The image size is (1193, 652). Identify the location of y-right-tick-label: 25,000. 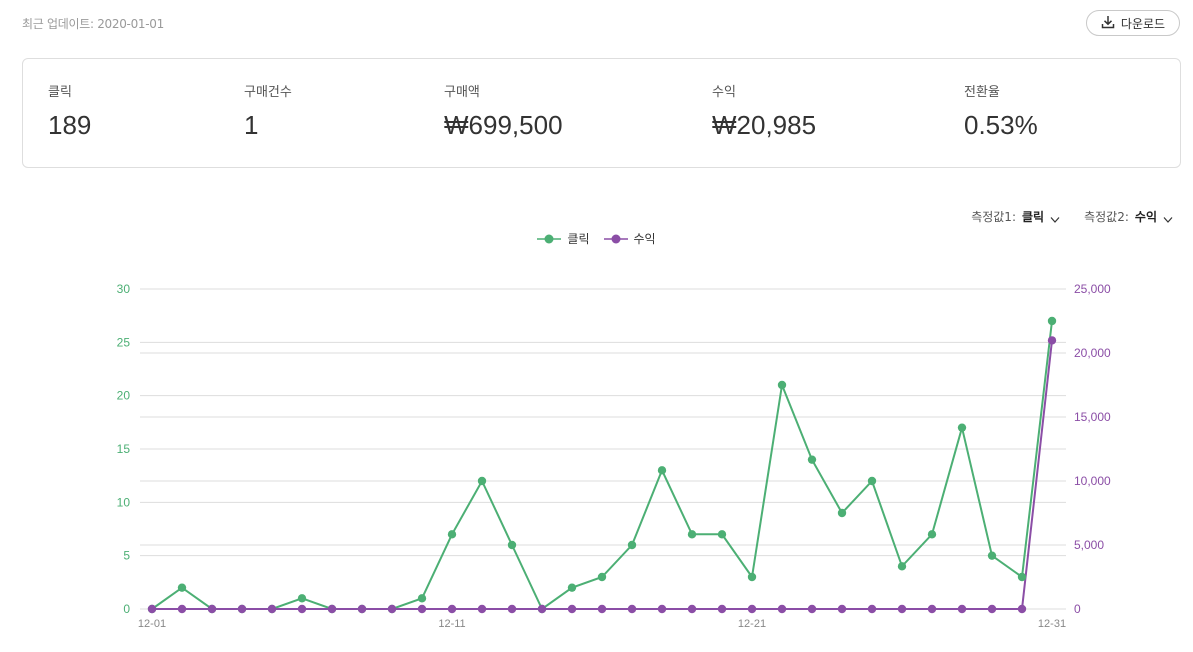
(1092, 289).